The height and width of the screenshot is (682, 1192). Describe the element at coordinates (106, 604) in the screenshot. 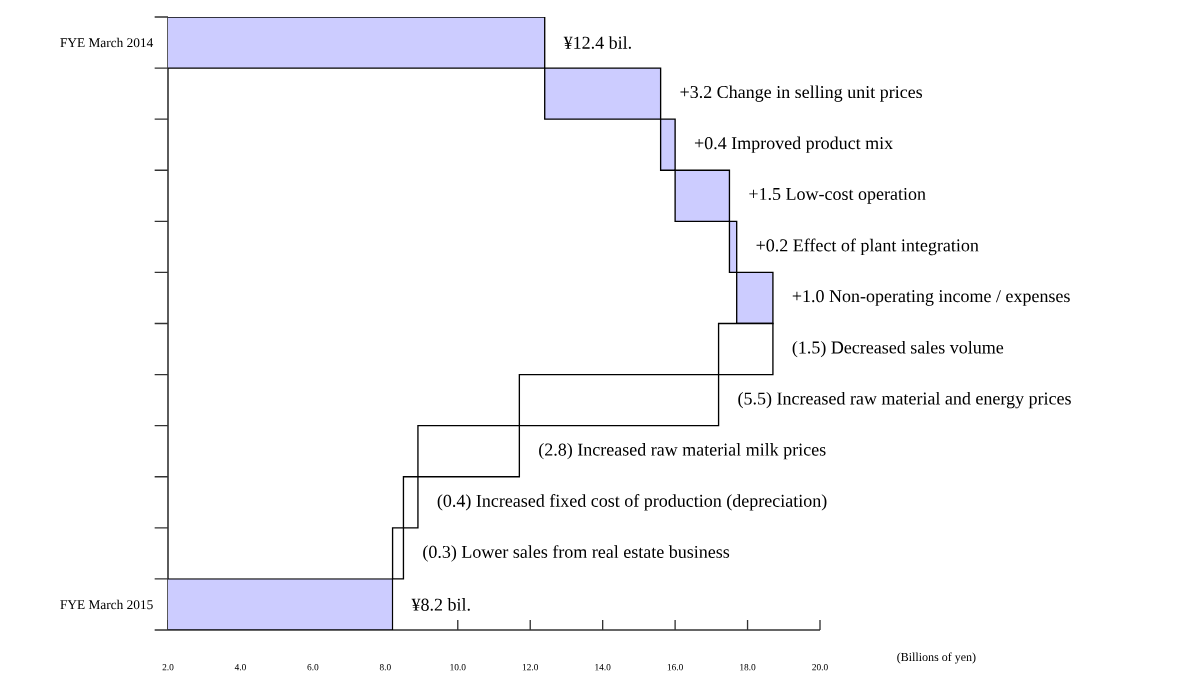

I see `y-tick-label: FYE March 2015` at that location.